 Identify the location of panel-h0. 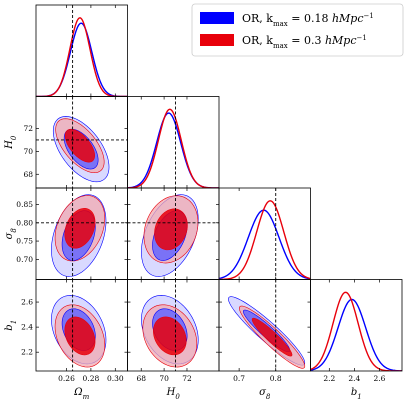
(173, 142).